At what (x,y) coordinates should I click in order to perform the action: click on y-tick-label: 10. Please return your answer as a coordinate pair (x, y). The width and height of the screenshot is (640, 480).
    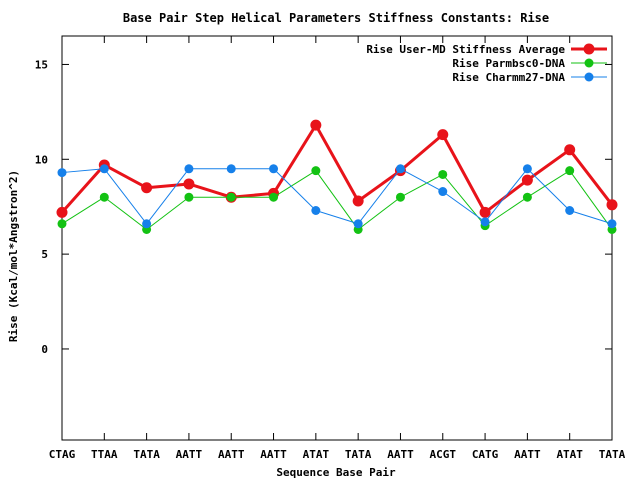
    Looking at the image, I should click on (41, 159).